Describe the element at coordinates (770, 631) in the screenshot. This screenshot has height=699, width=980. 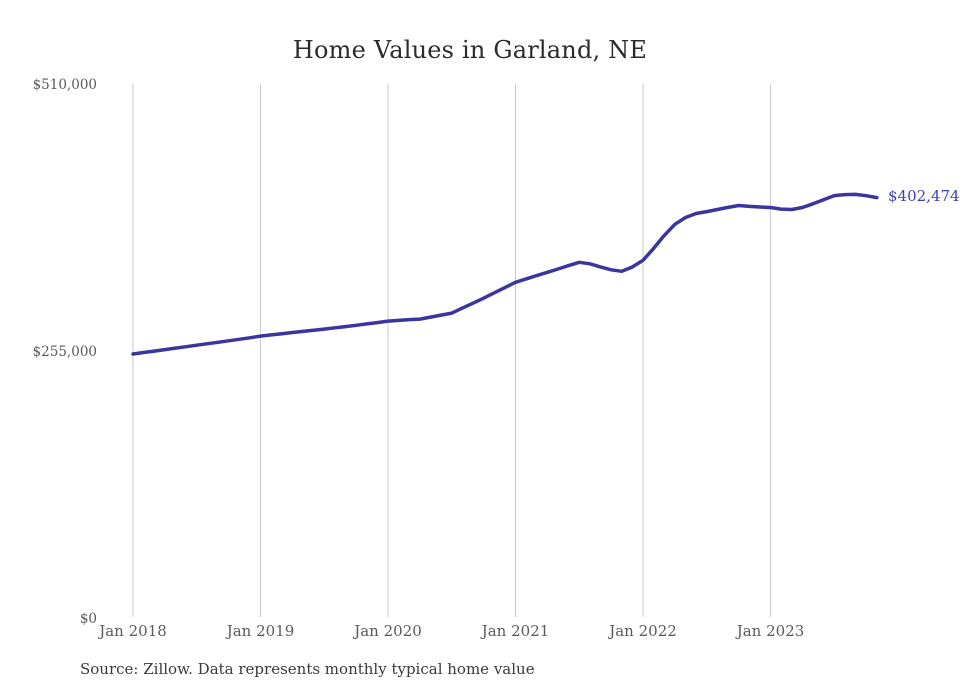
I see `x-axis-tick-2023: Jan 2023` at that location.